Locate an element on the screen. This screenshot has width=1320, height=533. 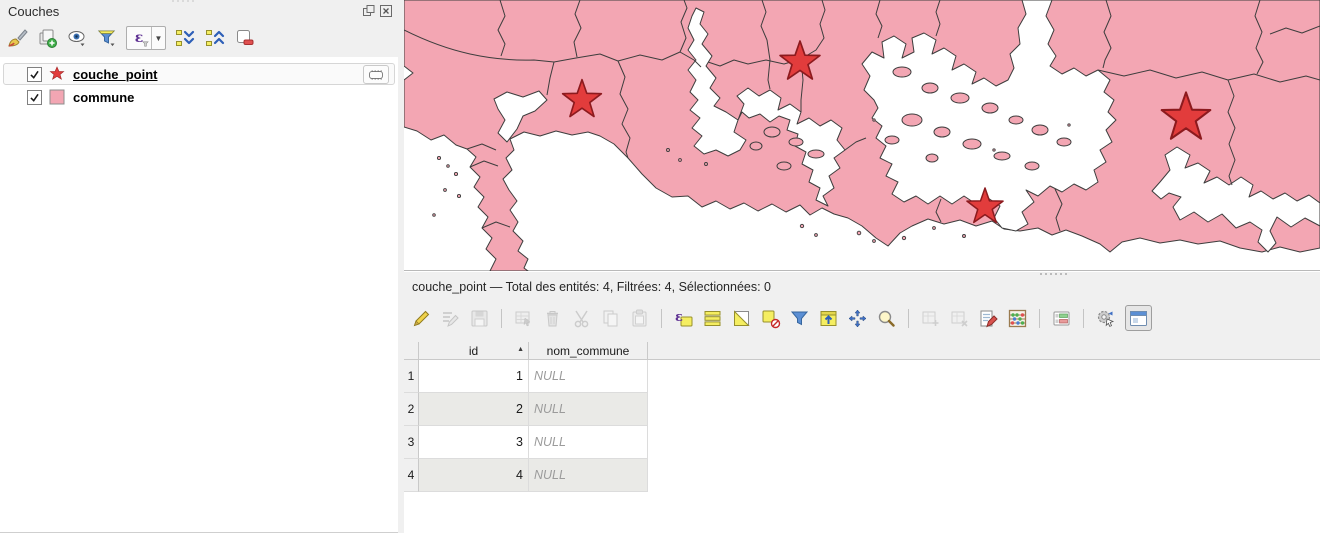
lagoon is located at coordinates (989, 116).